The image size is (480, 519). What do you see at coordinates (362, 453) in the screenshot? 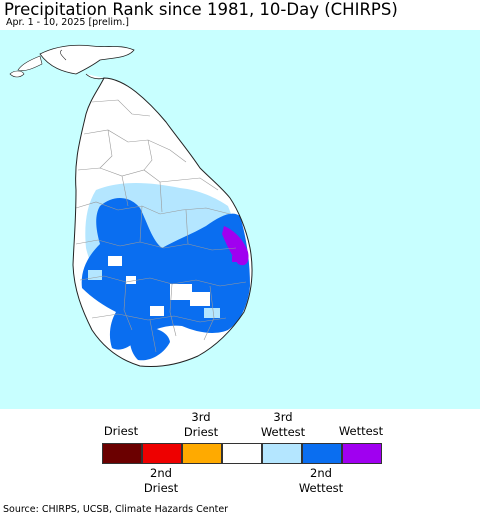
I see `legend-swatch-wettest` at bounding box center [362, 453].